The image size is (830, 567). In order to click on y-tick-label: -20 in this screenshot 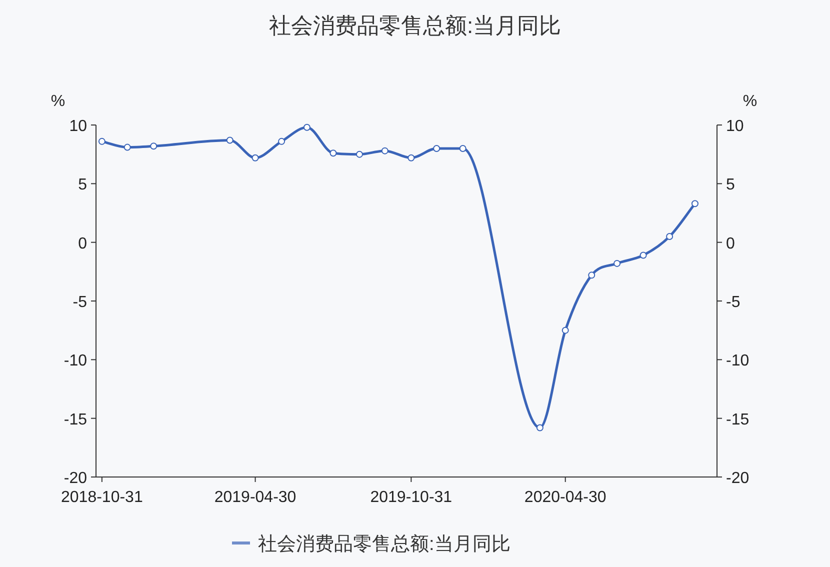, I will do `click(76, 478)`.